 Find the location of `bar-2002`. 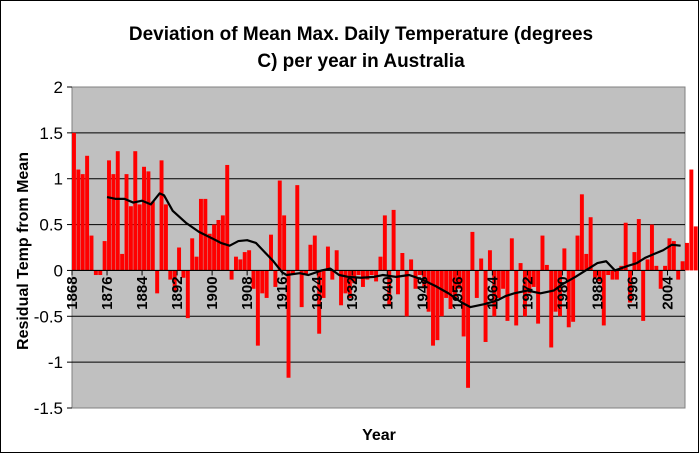

bar-2002 is located at coordinates (660, 279).